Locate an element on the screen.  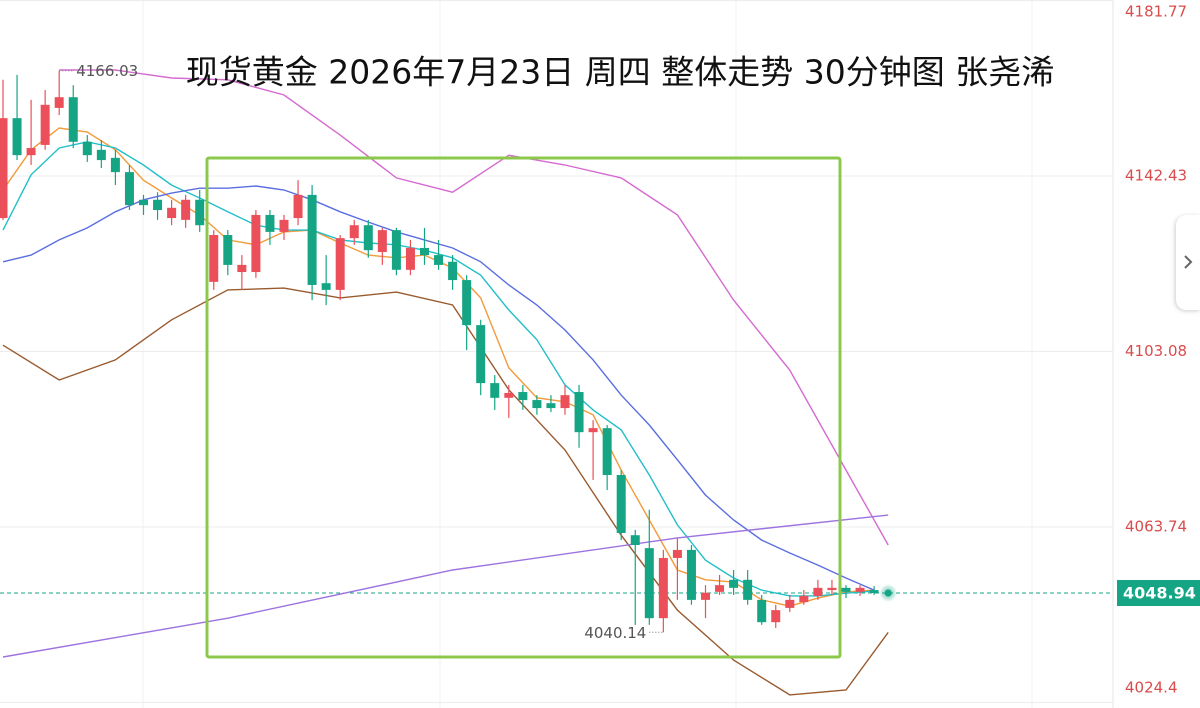
y-tick-label: 4024.4 is located at coordinates (1151, 688).